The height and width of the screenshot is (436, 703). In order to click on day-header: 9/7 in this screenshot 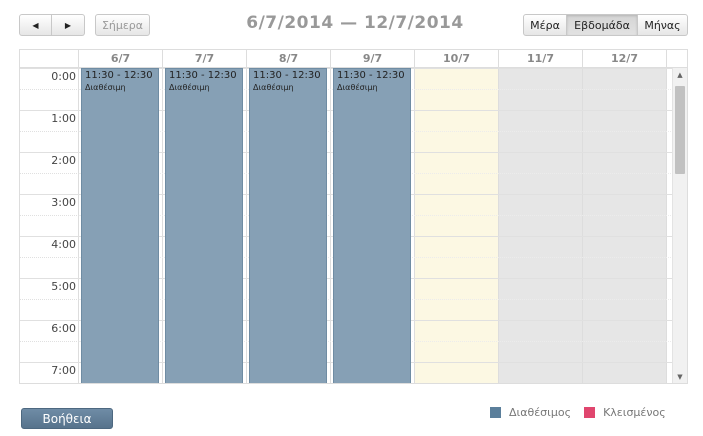, I will do `click(373, 58)`.